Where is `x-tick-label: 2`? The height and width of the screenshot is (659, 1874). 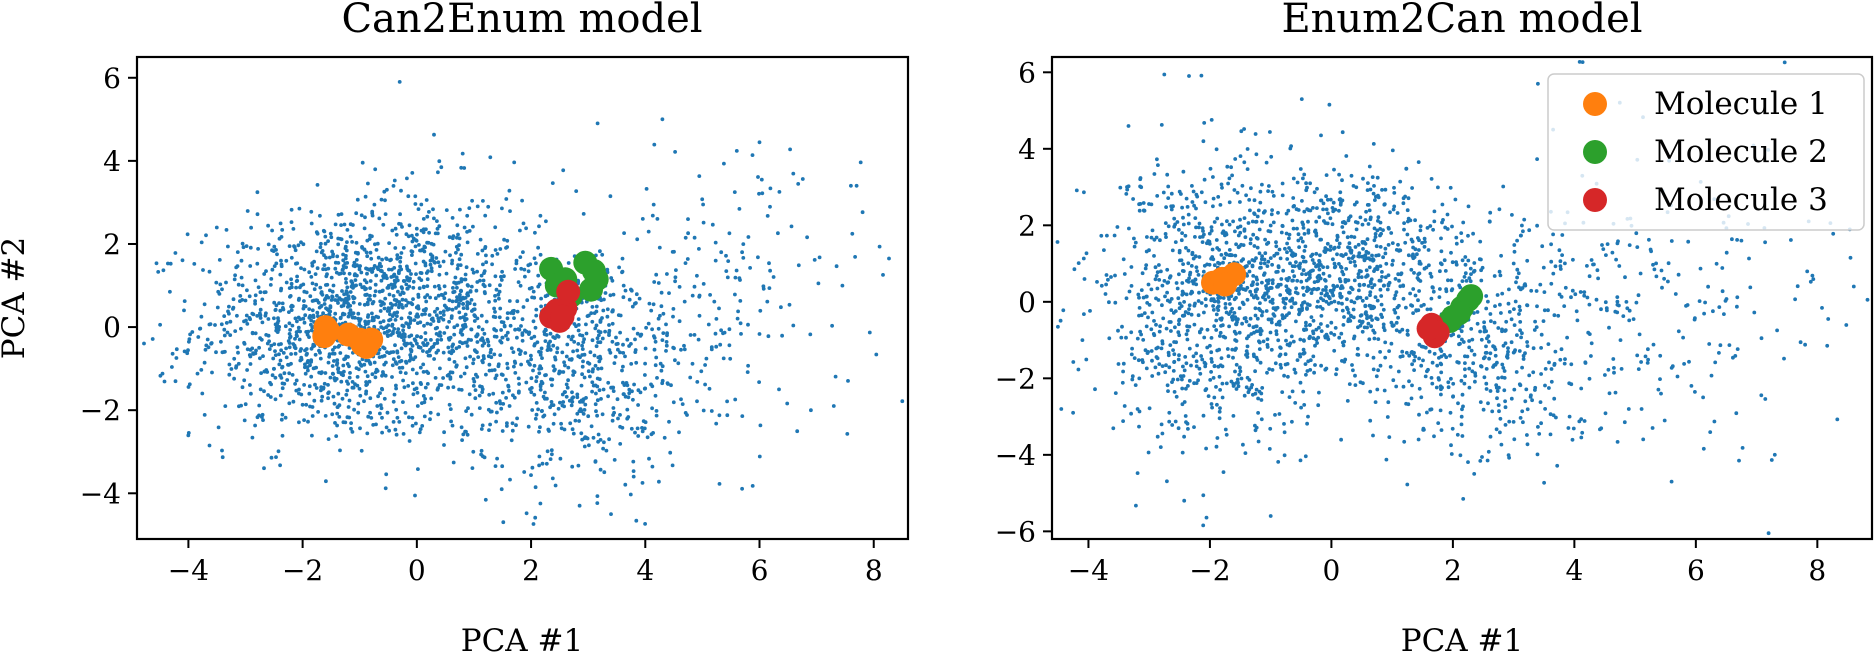 x-tick-label: 2 is located at coordinates (531, 570).